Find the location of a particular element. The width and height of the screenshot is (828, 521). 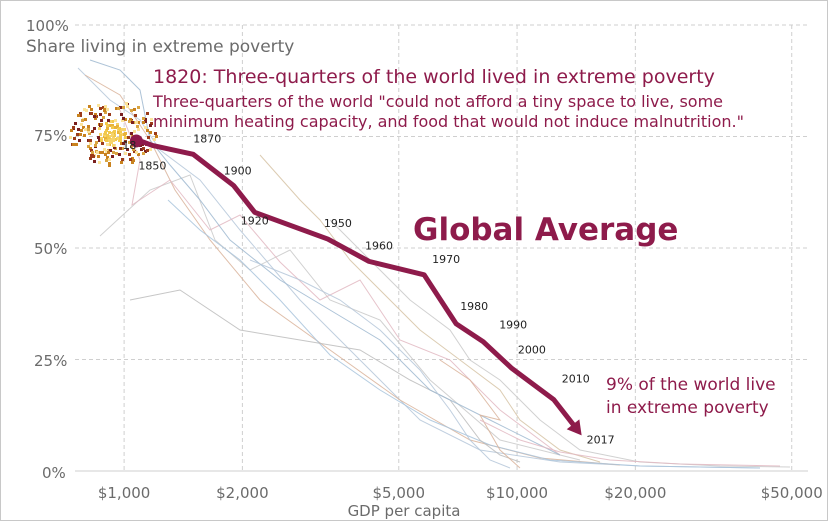

end-annotation-line1: 9% of the world live is located at coordinates (691, 385).